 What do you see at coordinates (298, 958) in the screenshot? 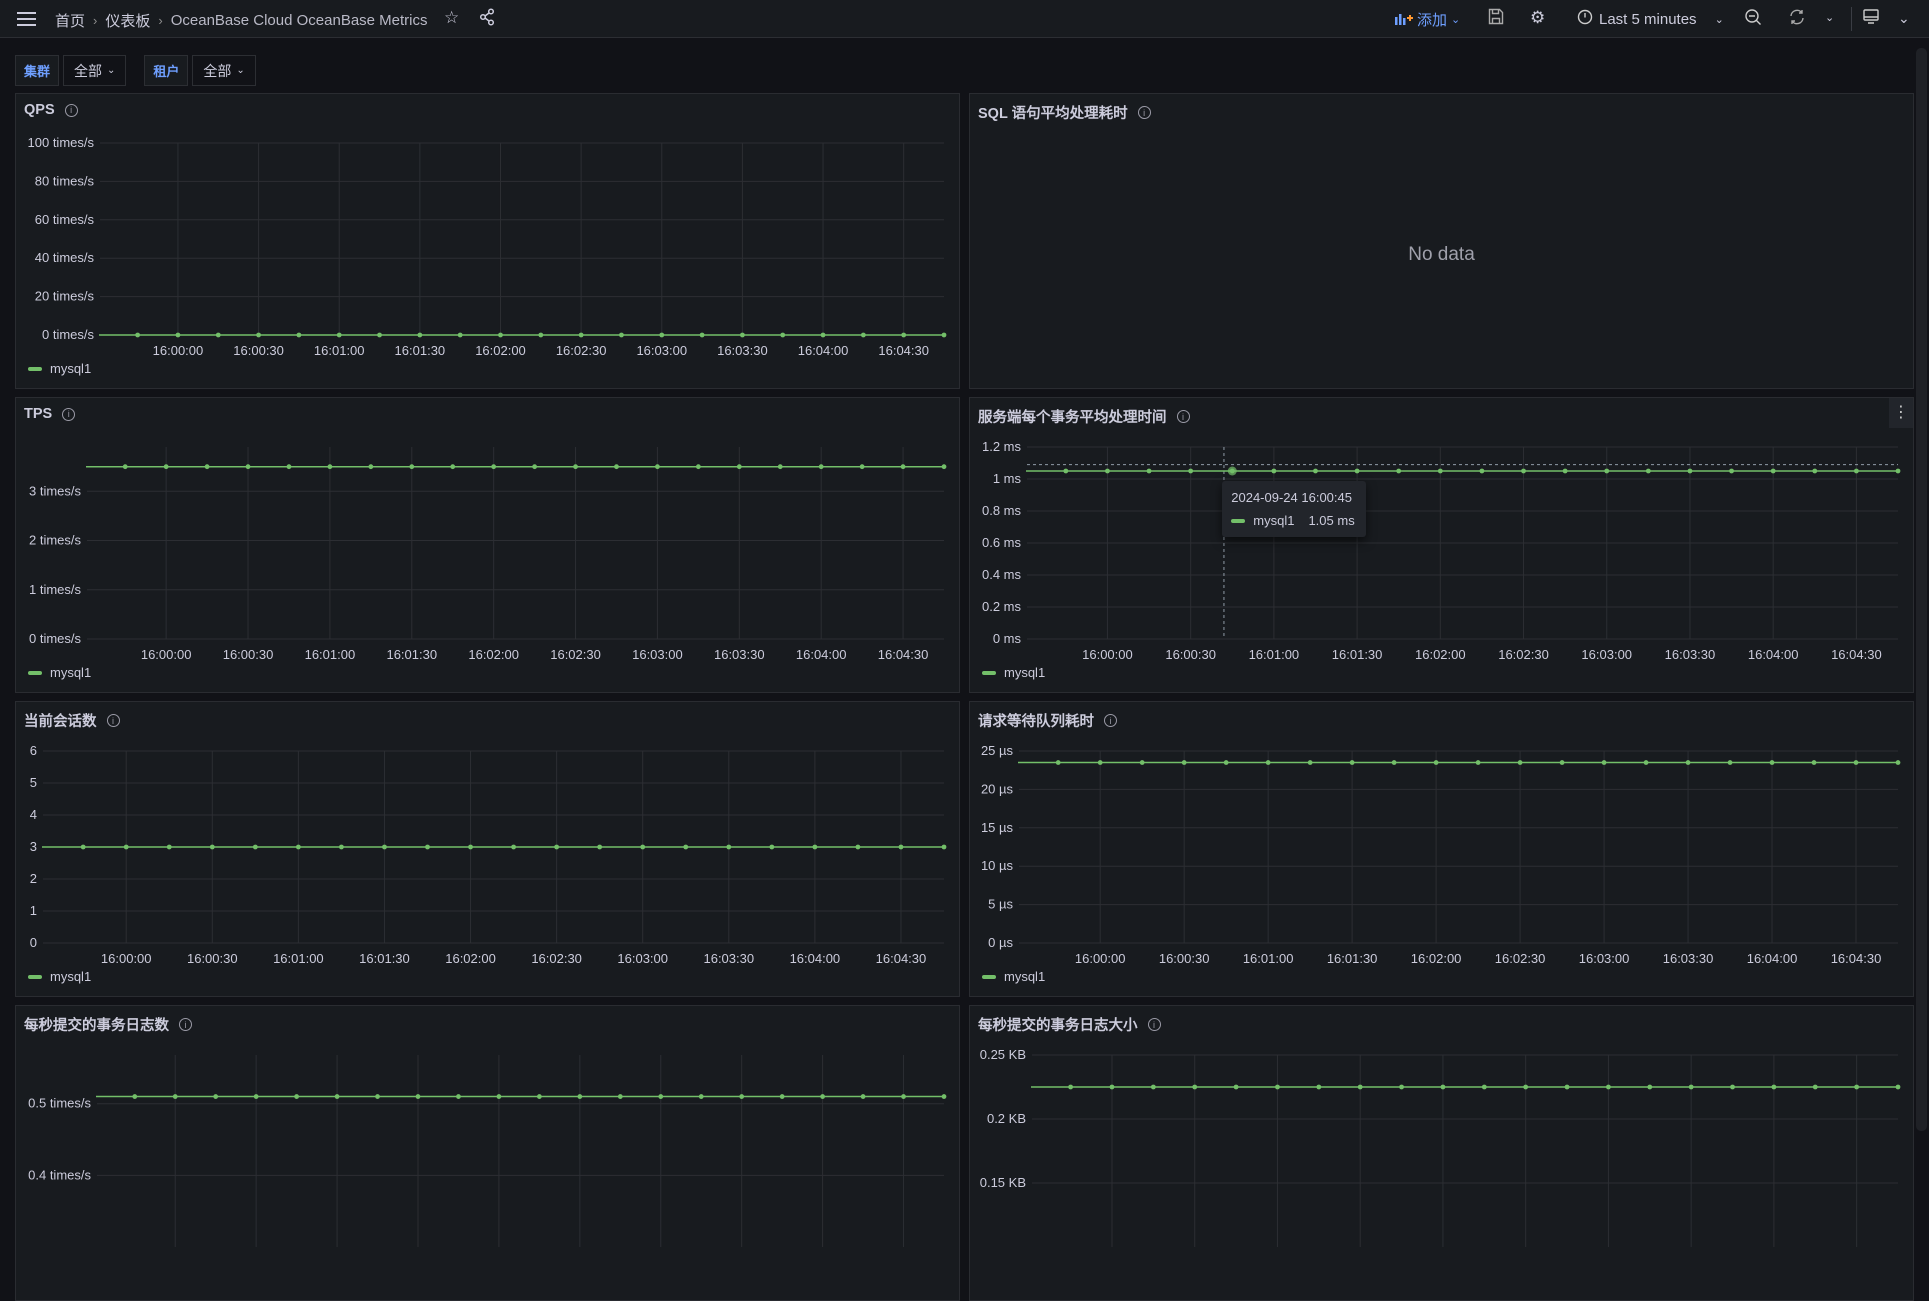
I see `x-tick-label: 16:01:00` at bounding box center [298, 958].